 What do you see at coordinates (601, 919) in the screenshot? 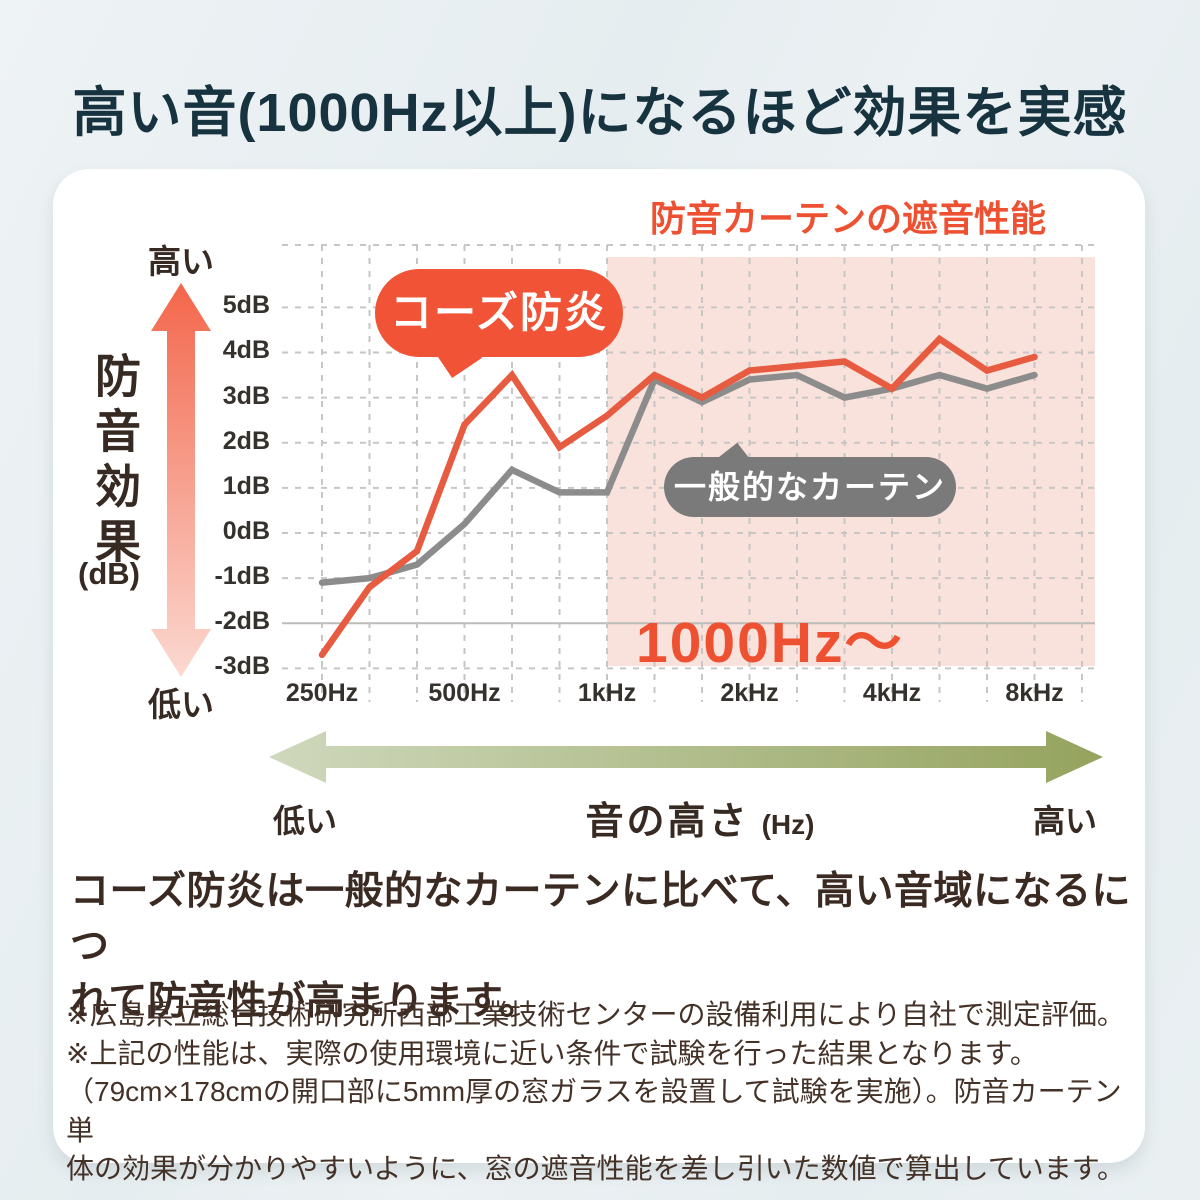
I see `description-line-1: コーズ防炎は一般的なカーテンに比べて、高い音域になるにつ` at bounding box center [601, 919].